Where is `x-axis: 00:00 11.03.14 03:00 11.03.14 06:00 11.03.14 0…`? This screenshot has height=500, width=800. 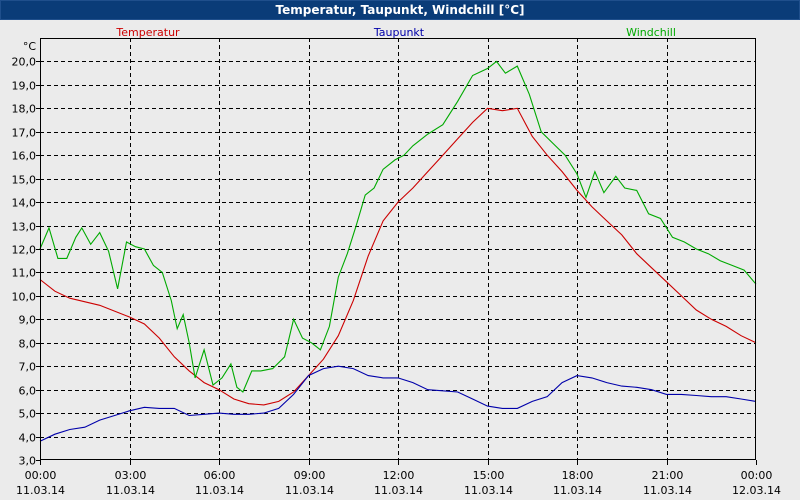 x-axis: 00:00 11.03.14 03:00 11.03.14 06:00 11.03.14 0… is located at coordinates (398, 478).